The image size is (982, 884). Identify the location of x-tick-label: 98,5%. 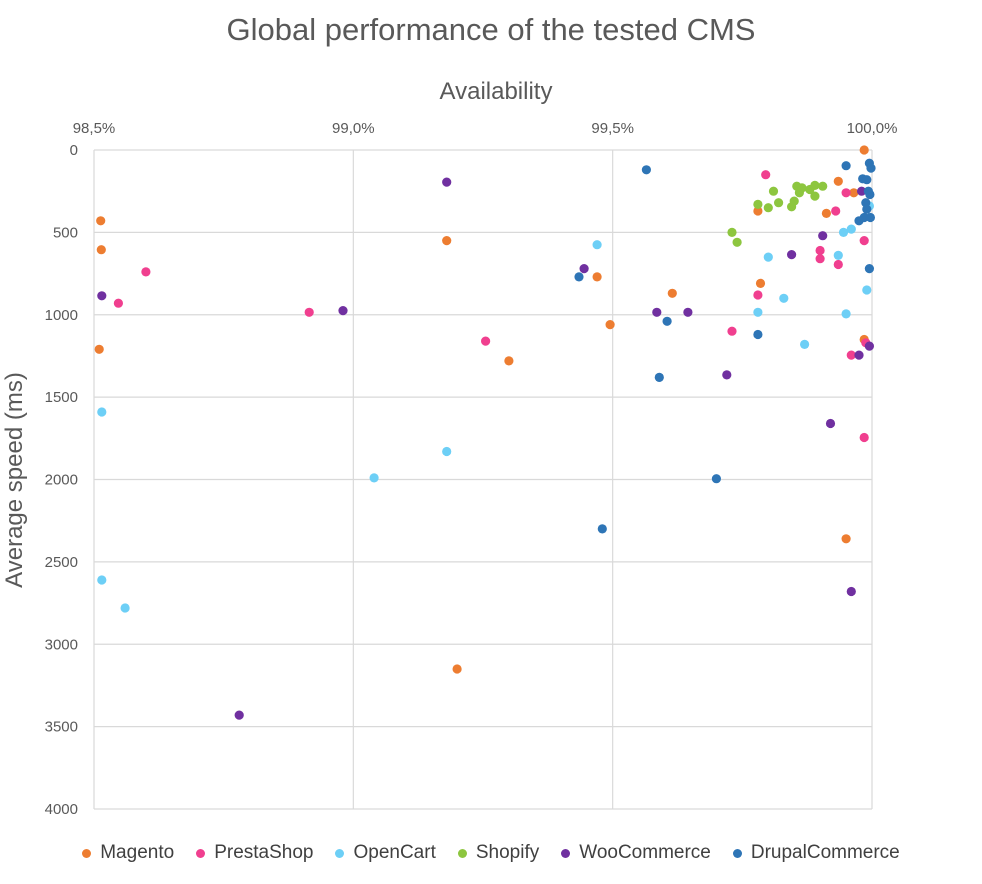
(94, 128).